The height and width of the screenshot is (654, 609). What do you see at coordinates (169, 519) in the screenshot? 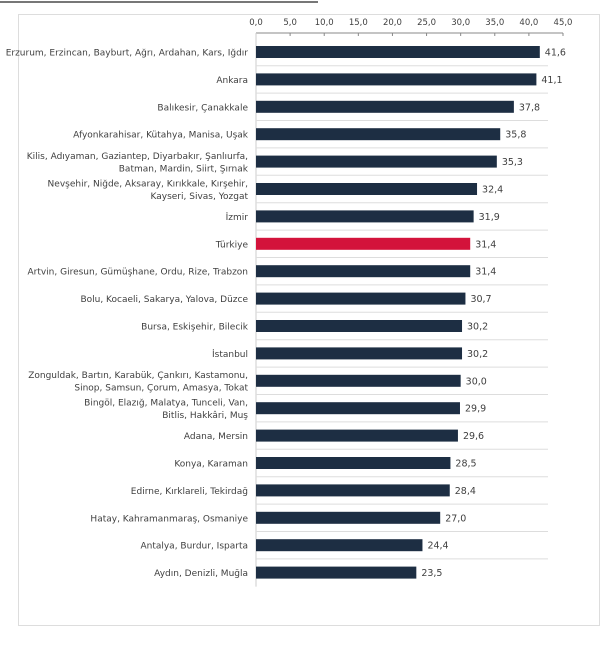
I see `category-label: Hatay, Kahramanmaraş, Osmaniye` at bounding box center [169, 519].